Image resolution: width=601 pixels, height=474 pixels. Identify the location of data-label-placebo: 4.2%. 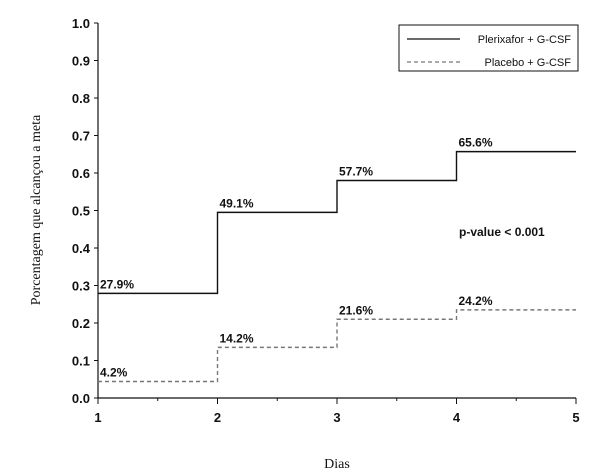
(114, 373).